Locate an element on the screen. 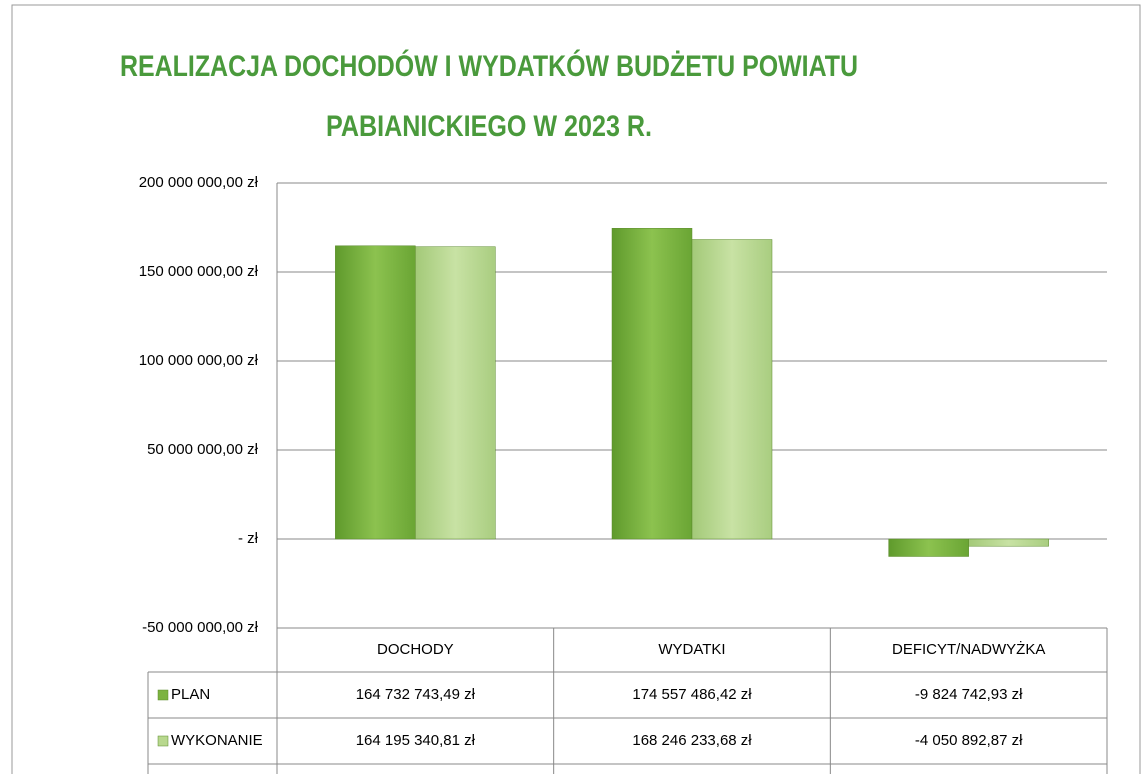  y-tick-label: 100 000 000,00 zł is located at coordinates (199, 360).